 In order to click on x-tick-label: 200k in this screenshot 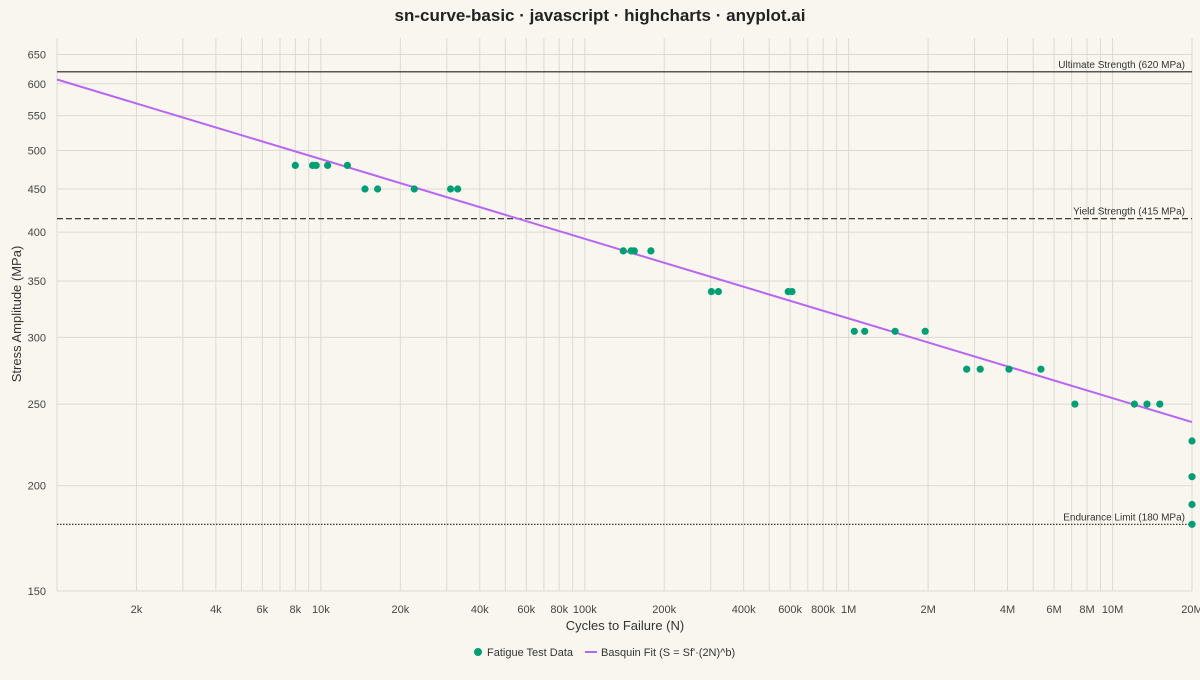, I will do `click(664, 610)`.